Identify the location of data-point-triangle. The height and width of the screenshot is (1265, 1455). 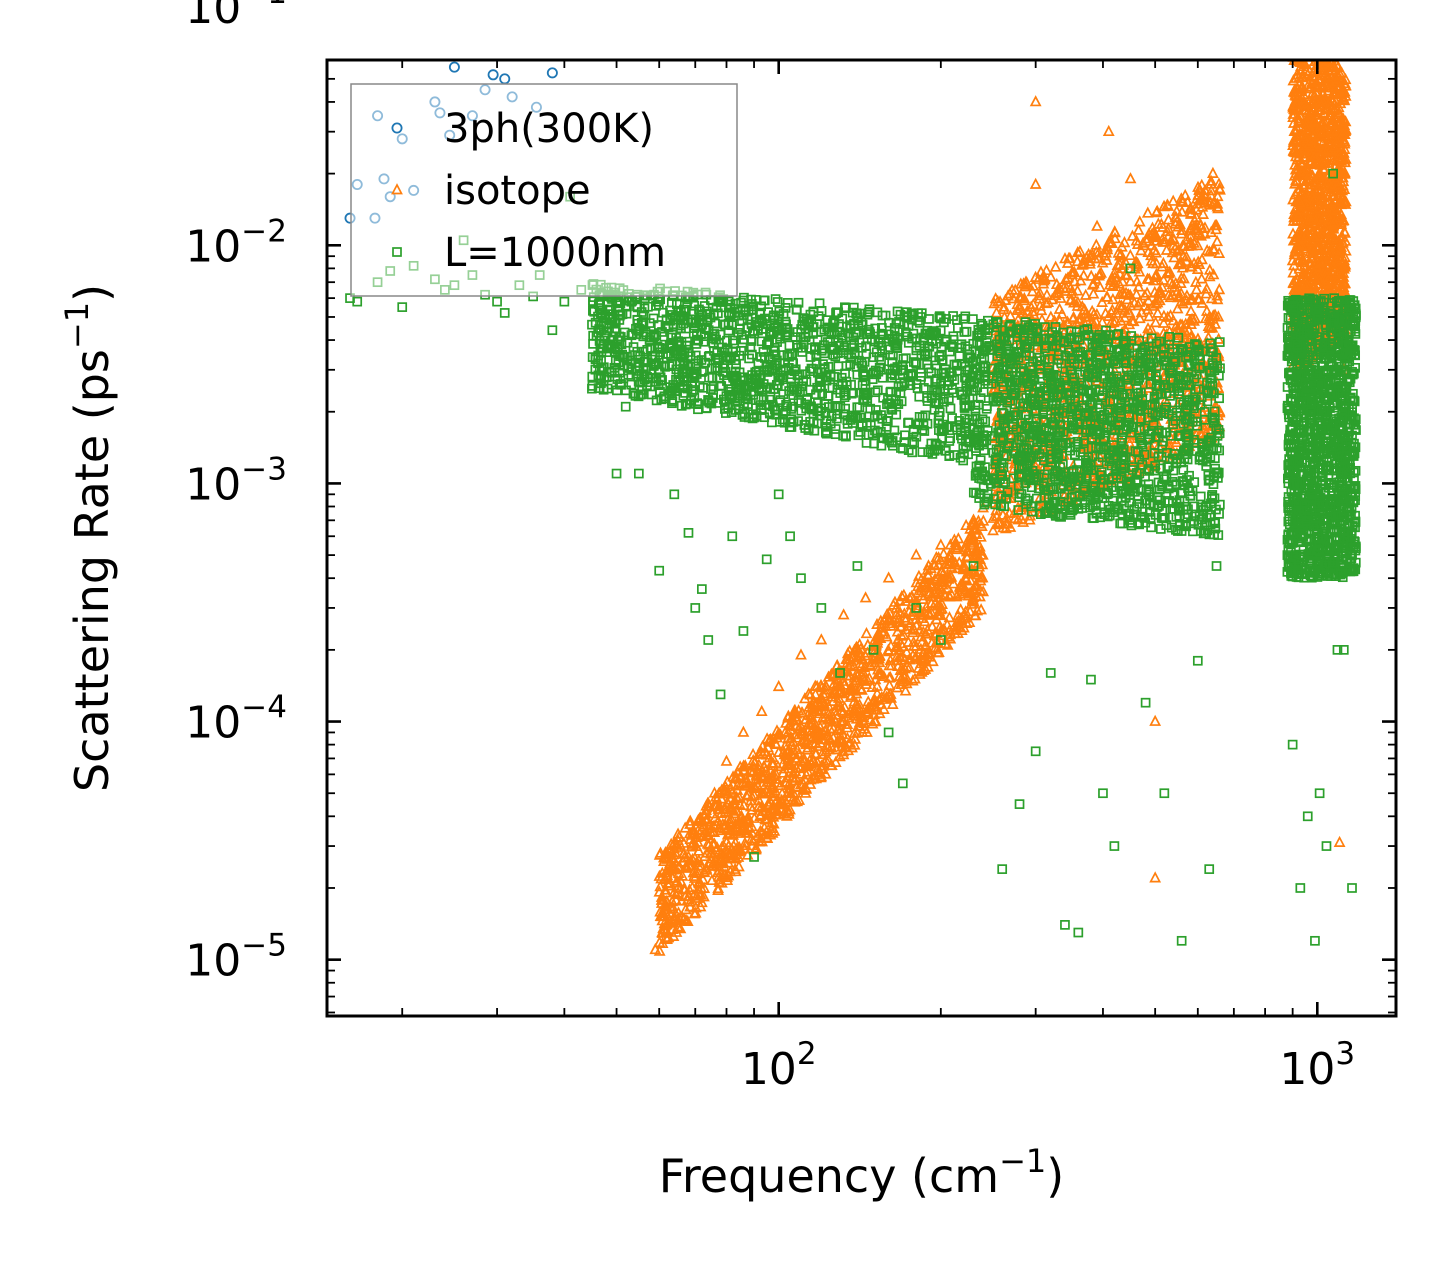
(866, 633).